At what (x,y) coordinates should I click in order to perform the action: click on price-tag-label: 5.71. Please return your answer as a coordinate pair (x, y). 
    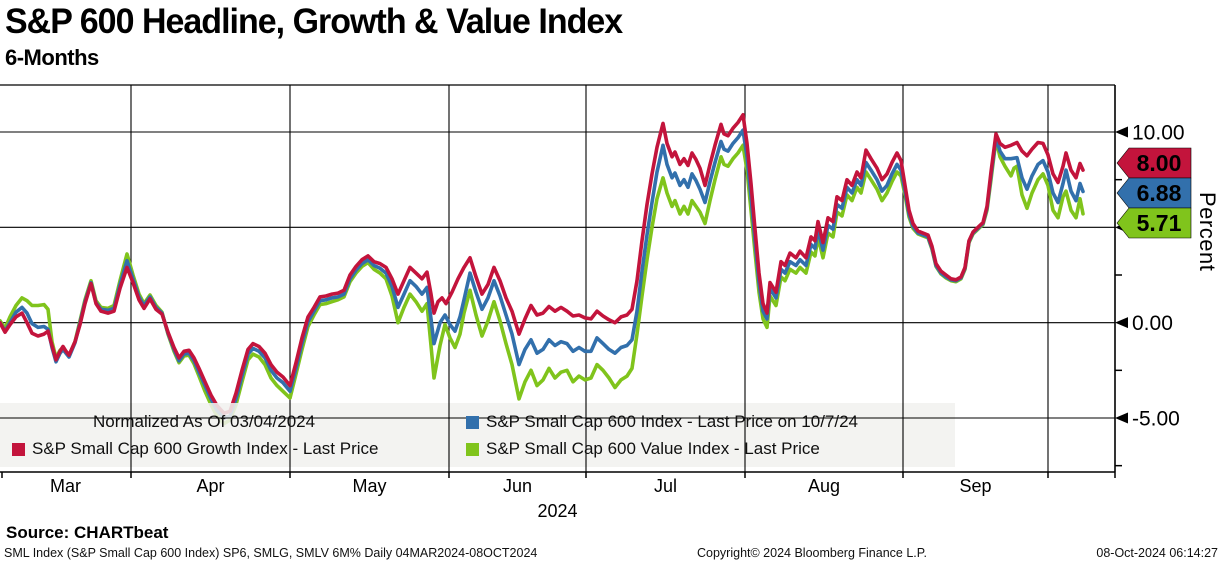
    Looking at the image, I should click on (1159, 223).